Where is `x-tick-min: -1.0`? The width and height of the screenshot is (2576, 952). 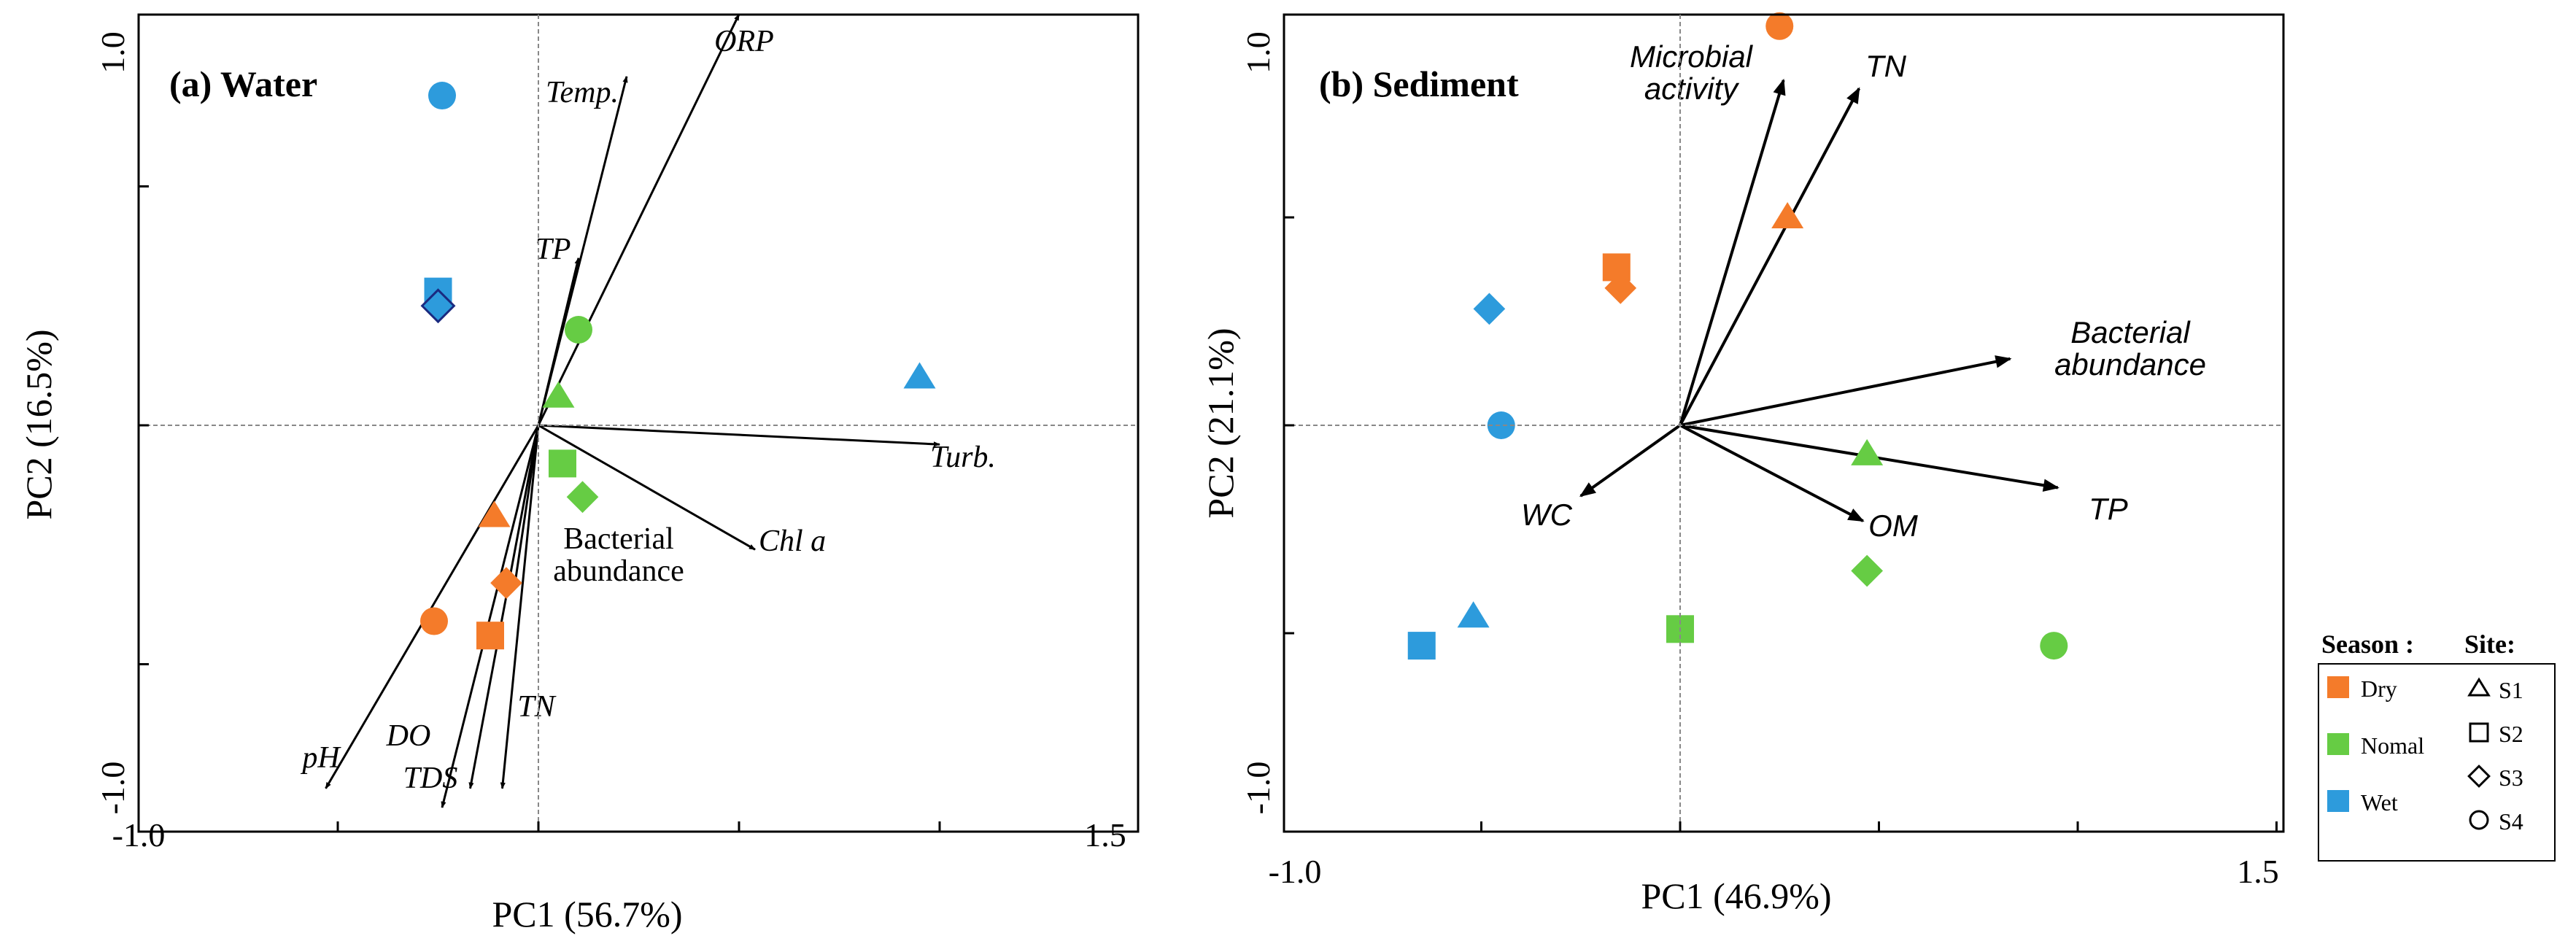
x-tick-min: -1.0 is located at coordinates (1295, 871).